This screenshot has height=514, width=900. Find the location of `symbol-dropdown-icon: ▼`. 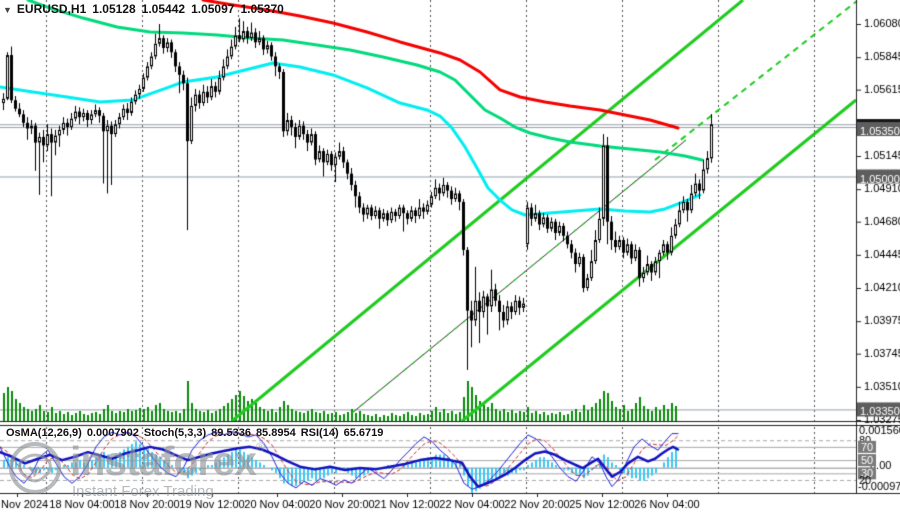

symbol-dropdown-icon: ▼ is located at coordinates (7, 10).